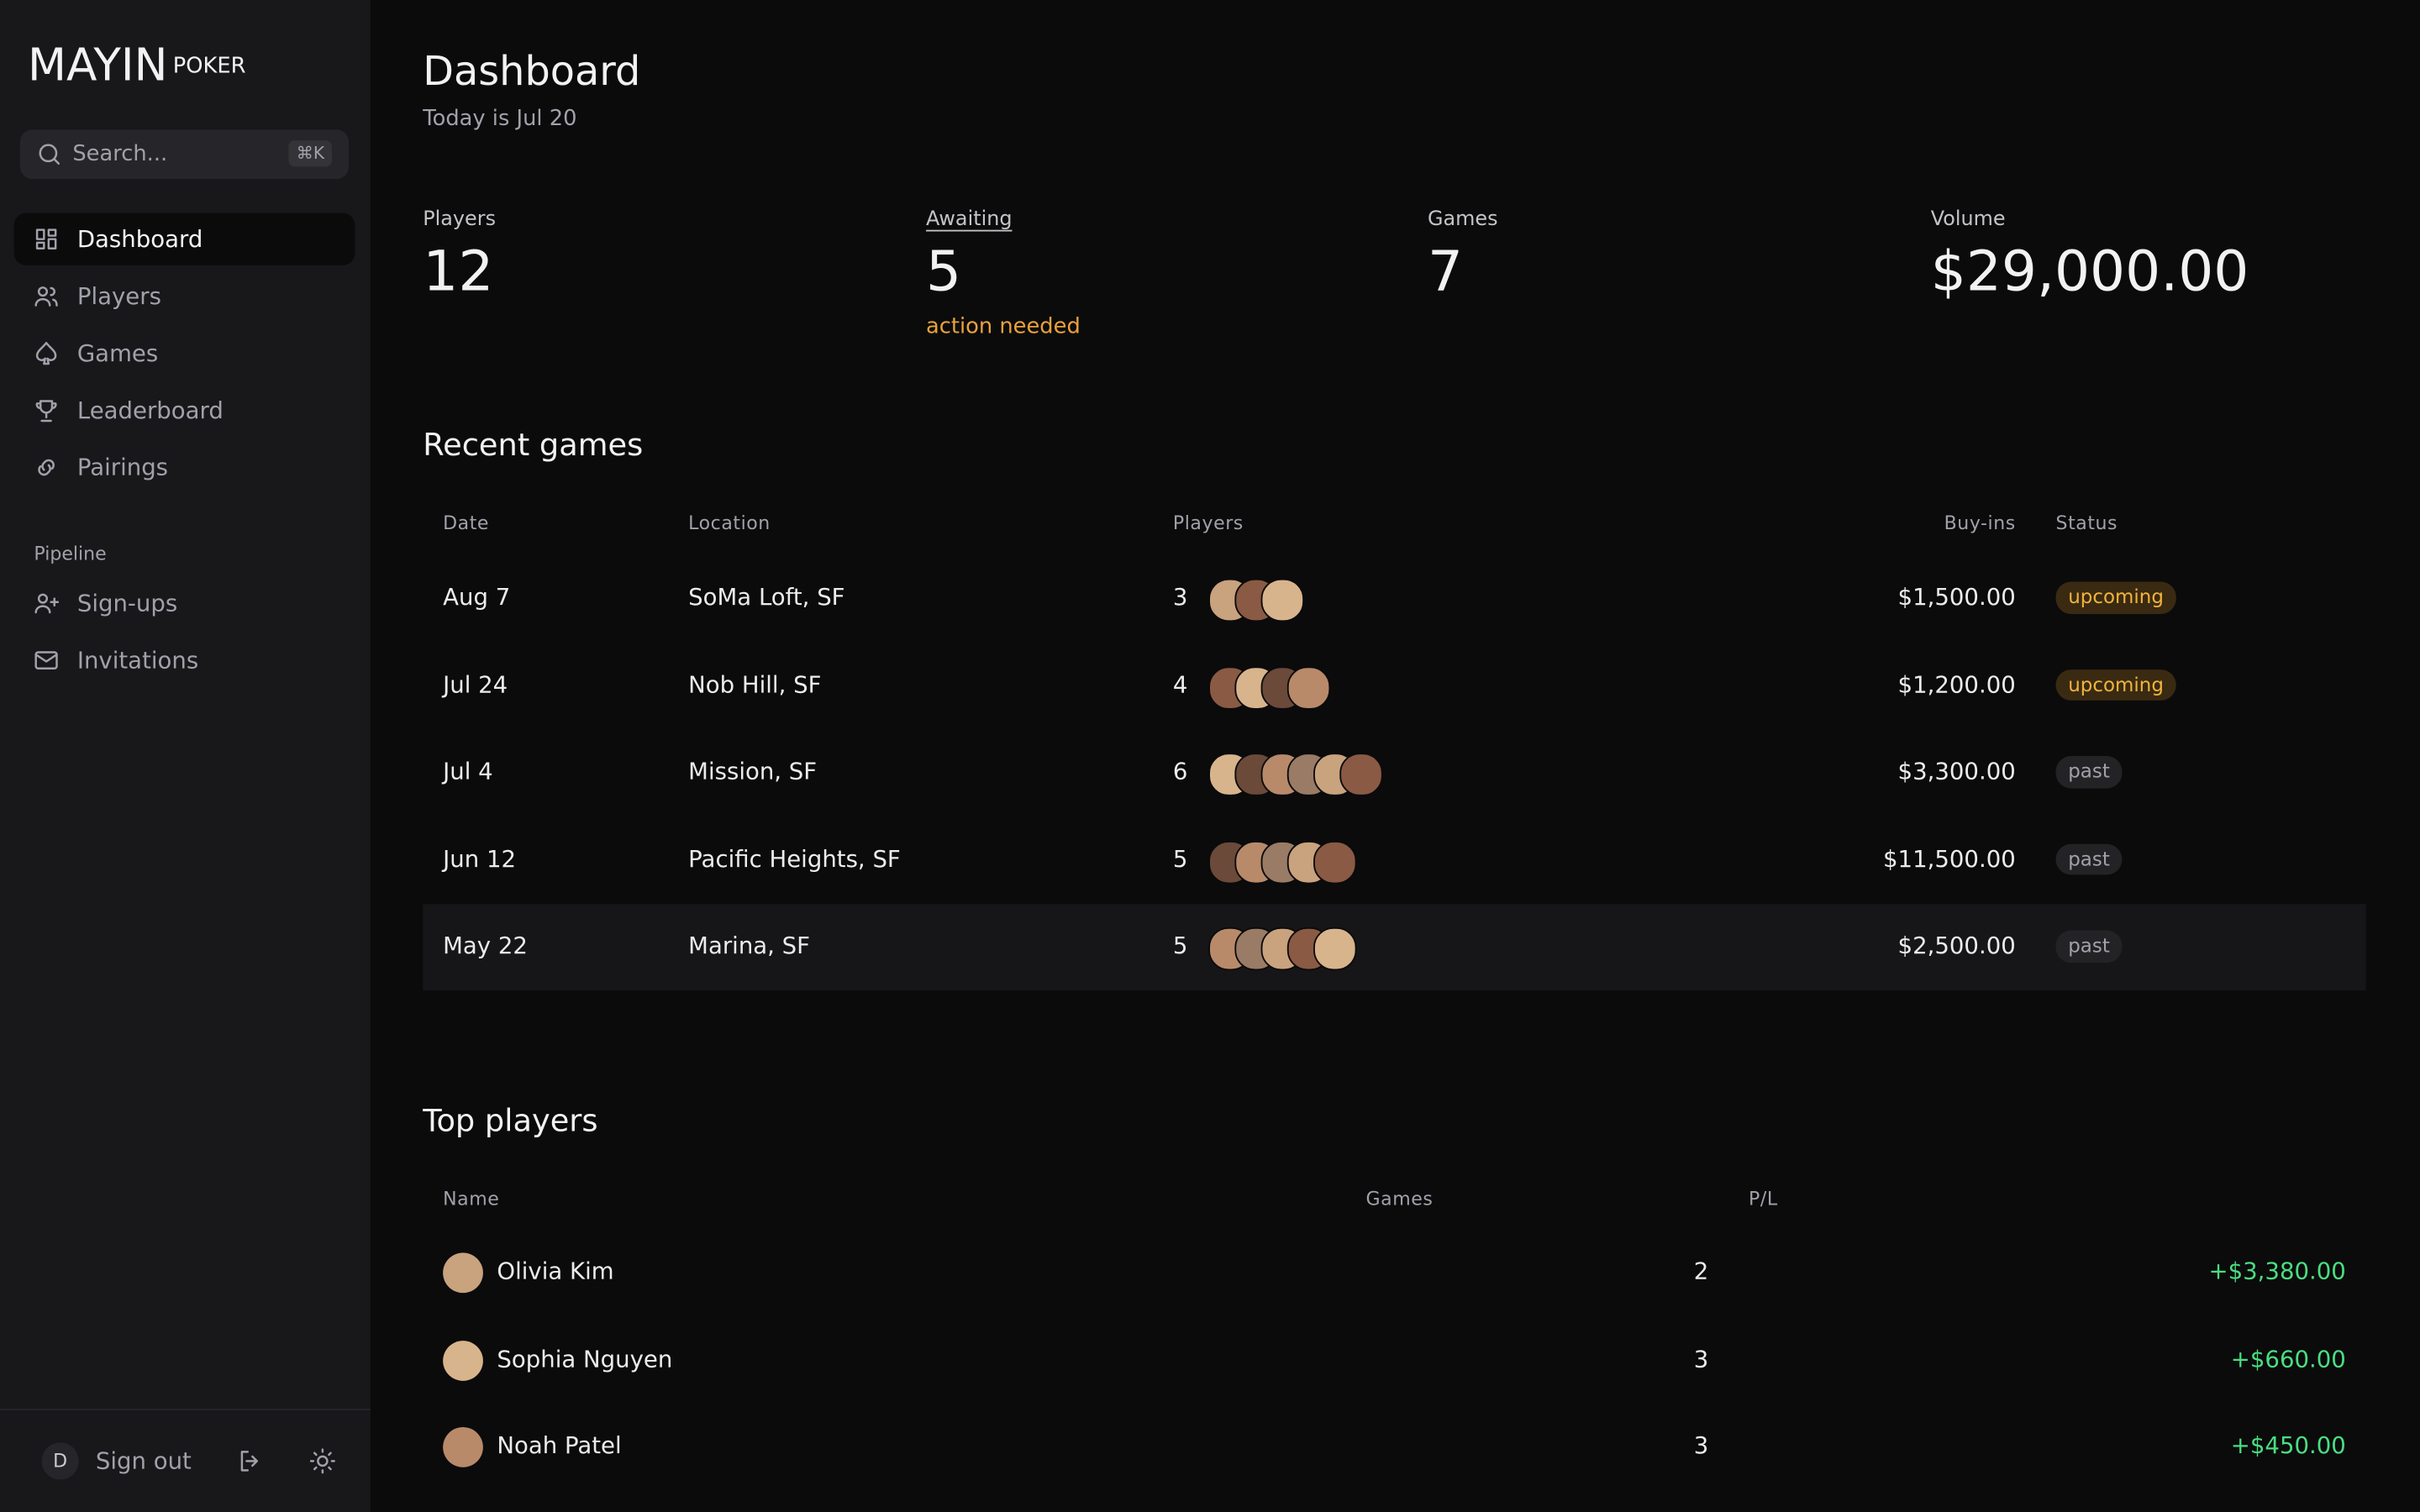 The height and width of the screenshot is (1512, 2420). What do you see at coordinates (476, 684) in the screenshot?
I see `table-cell: Jul 24` at bounding box center [476, 684].